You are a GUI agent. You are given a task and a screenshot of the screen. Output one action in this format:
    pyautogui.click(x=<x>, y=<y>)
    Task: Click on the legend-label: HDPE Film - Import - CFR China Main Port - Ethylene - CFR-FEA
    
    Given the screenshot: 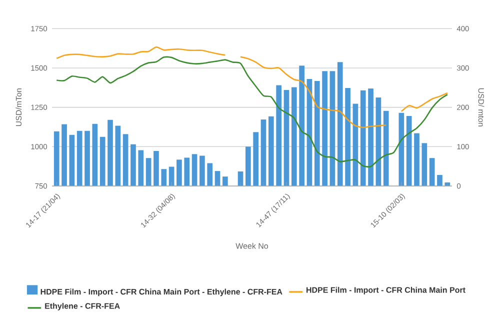 What is the action you would take?
    pyautogui.click(x=161, y=292)
    